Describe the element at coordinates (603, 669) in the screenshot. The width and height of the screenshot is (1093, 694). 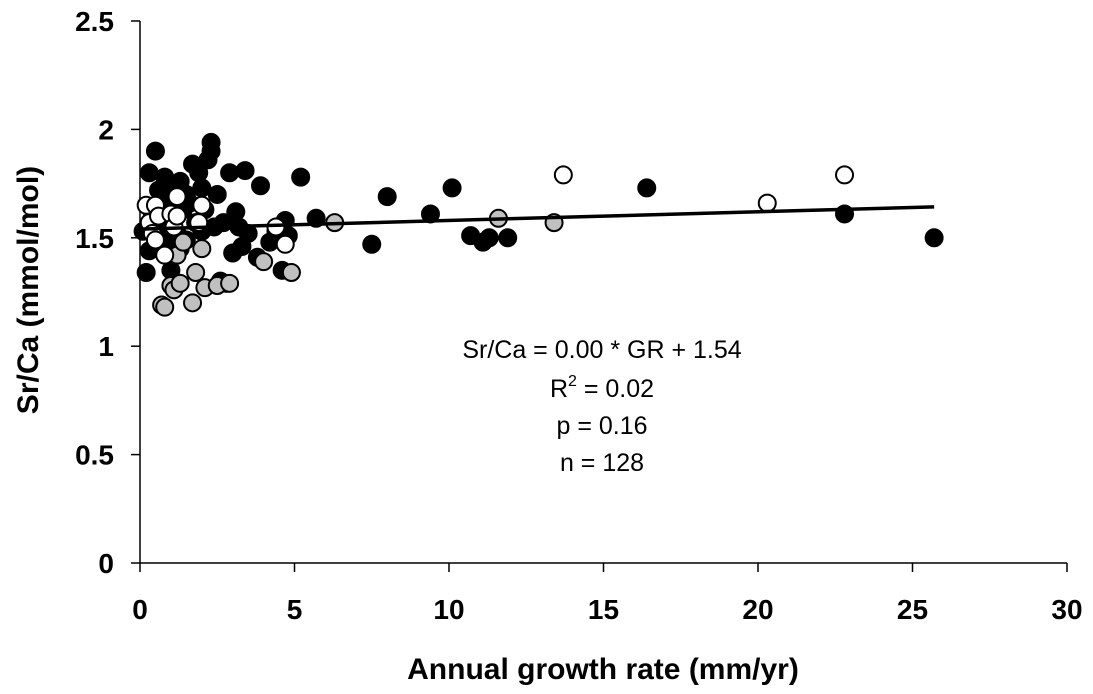
I see `x-axis-title: Annual growth rate (mm/yr)` at that location.